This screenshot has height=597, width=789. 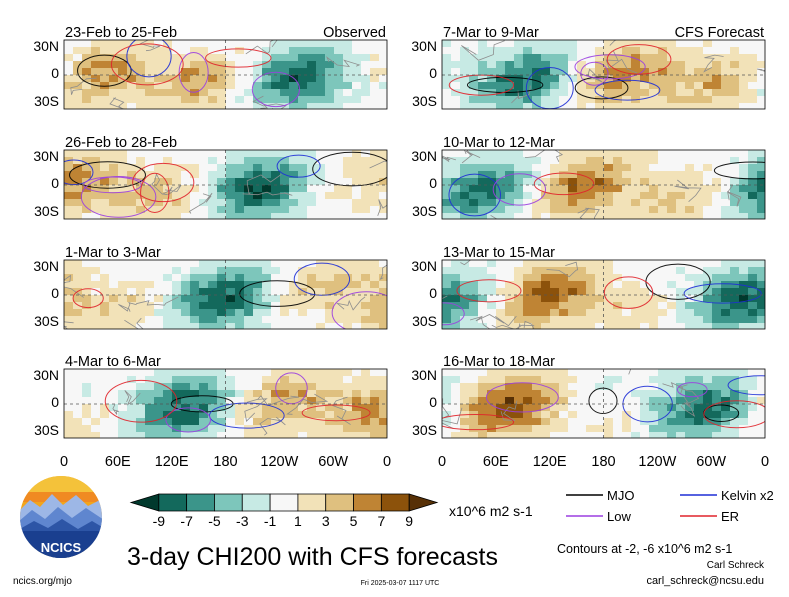 What do you see at coordinates (42, 581) in the screenshot?
I see `site-url: ncics.org/mjo` at bounding box center [42, 581].